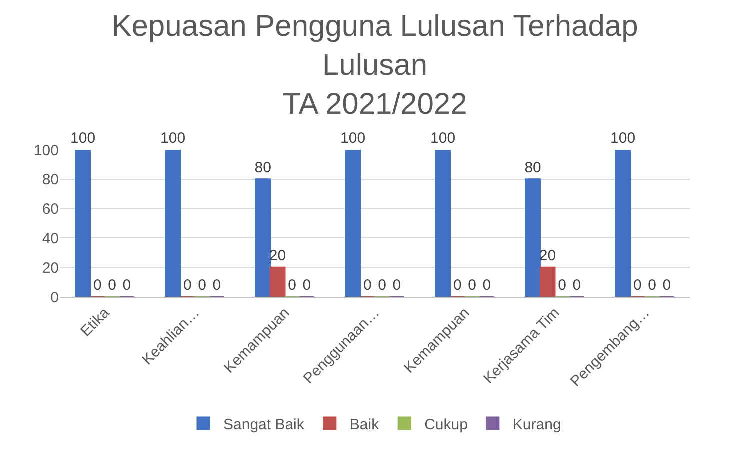 This screenshot has height=452, width=750. What do you see at coordinates (537, 425) in the screenshot?
I see `legend-label: Kurang` at bounding box center [537, 425].